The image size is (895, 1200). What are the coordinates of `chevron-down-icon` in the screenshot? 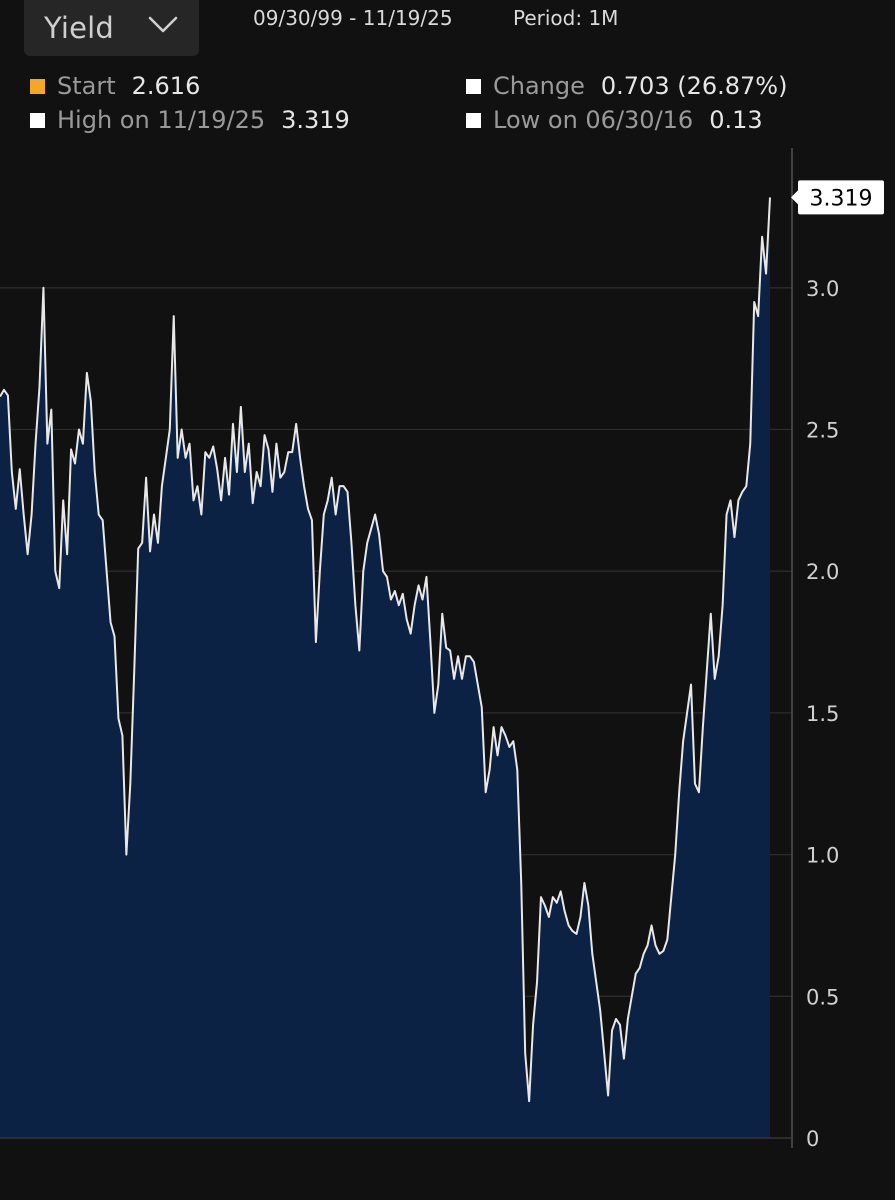 It's located at (163, 24).